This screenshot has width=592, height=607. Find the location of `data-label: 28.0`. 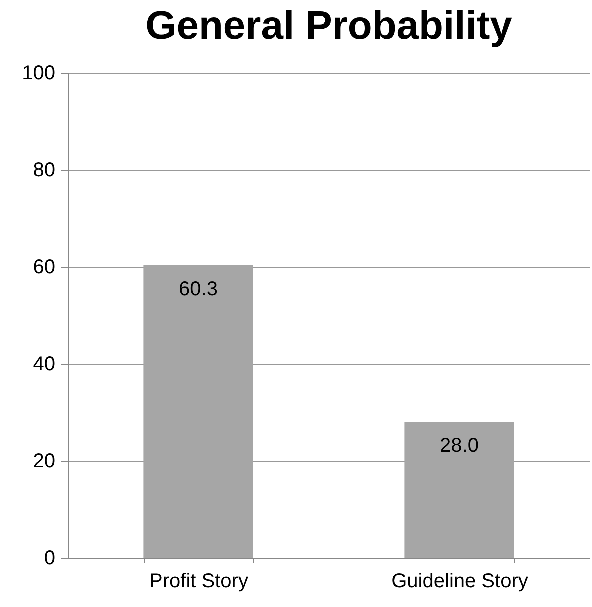

data-label: 28.0 is located at coordinates (459, 446).